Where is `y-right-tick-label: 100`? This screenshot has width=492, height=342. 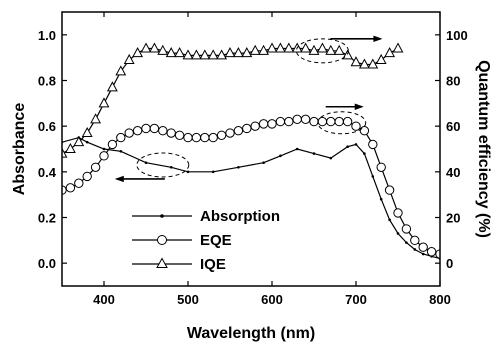 y-right-tick-label: 100 is located at coordinates (457, 35).